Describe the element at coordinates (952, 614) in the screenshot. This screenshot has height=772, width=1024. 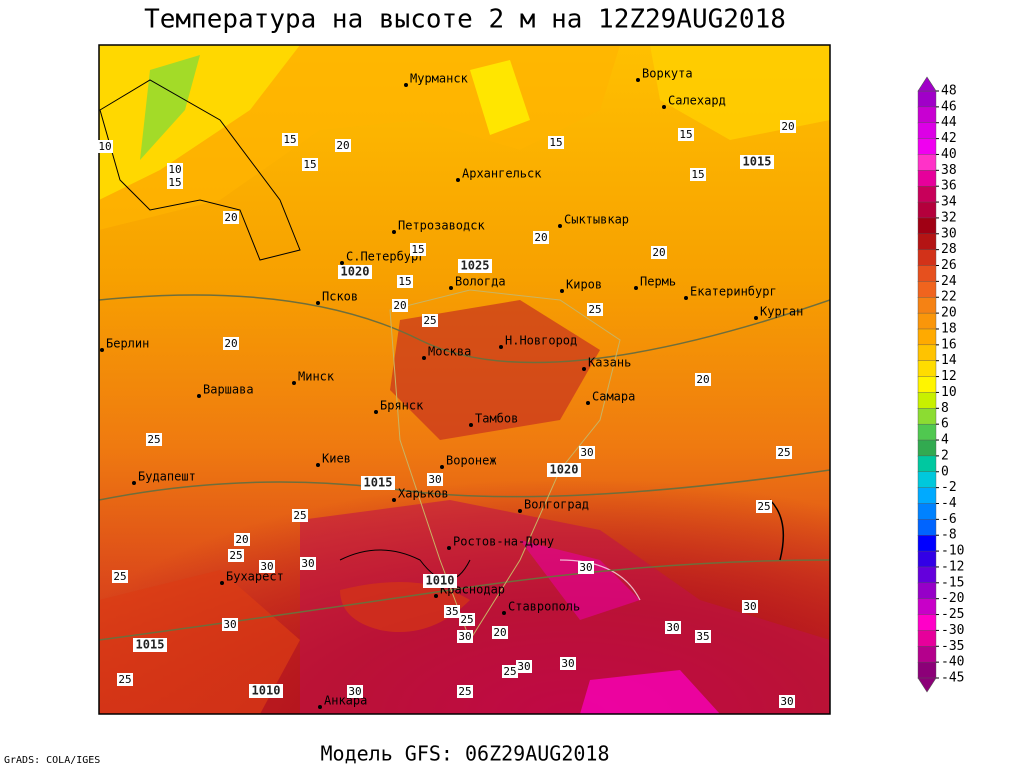
I see `colorbar-label: -25` at that location.